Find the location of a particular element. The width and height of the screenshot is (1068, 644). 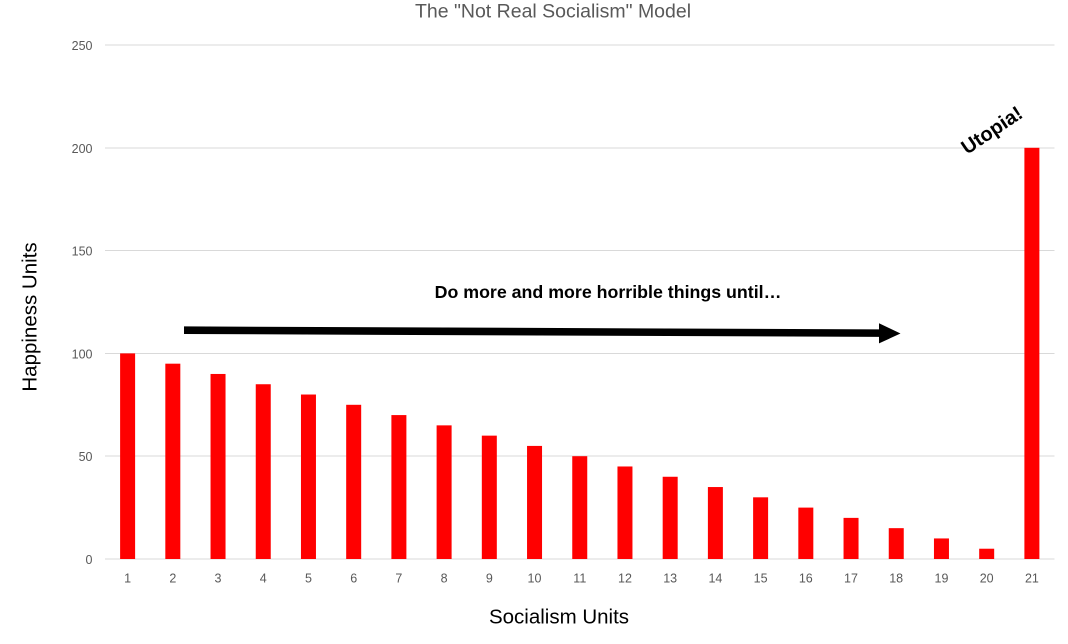

svg-text: 6 is located at coordinates (353, 579).